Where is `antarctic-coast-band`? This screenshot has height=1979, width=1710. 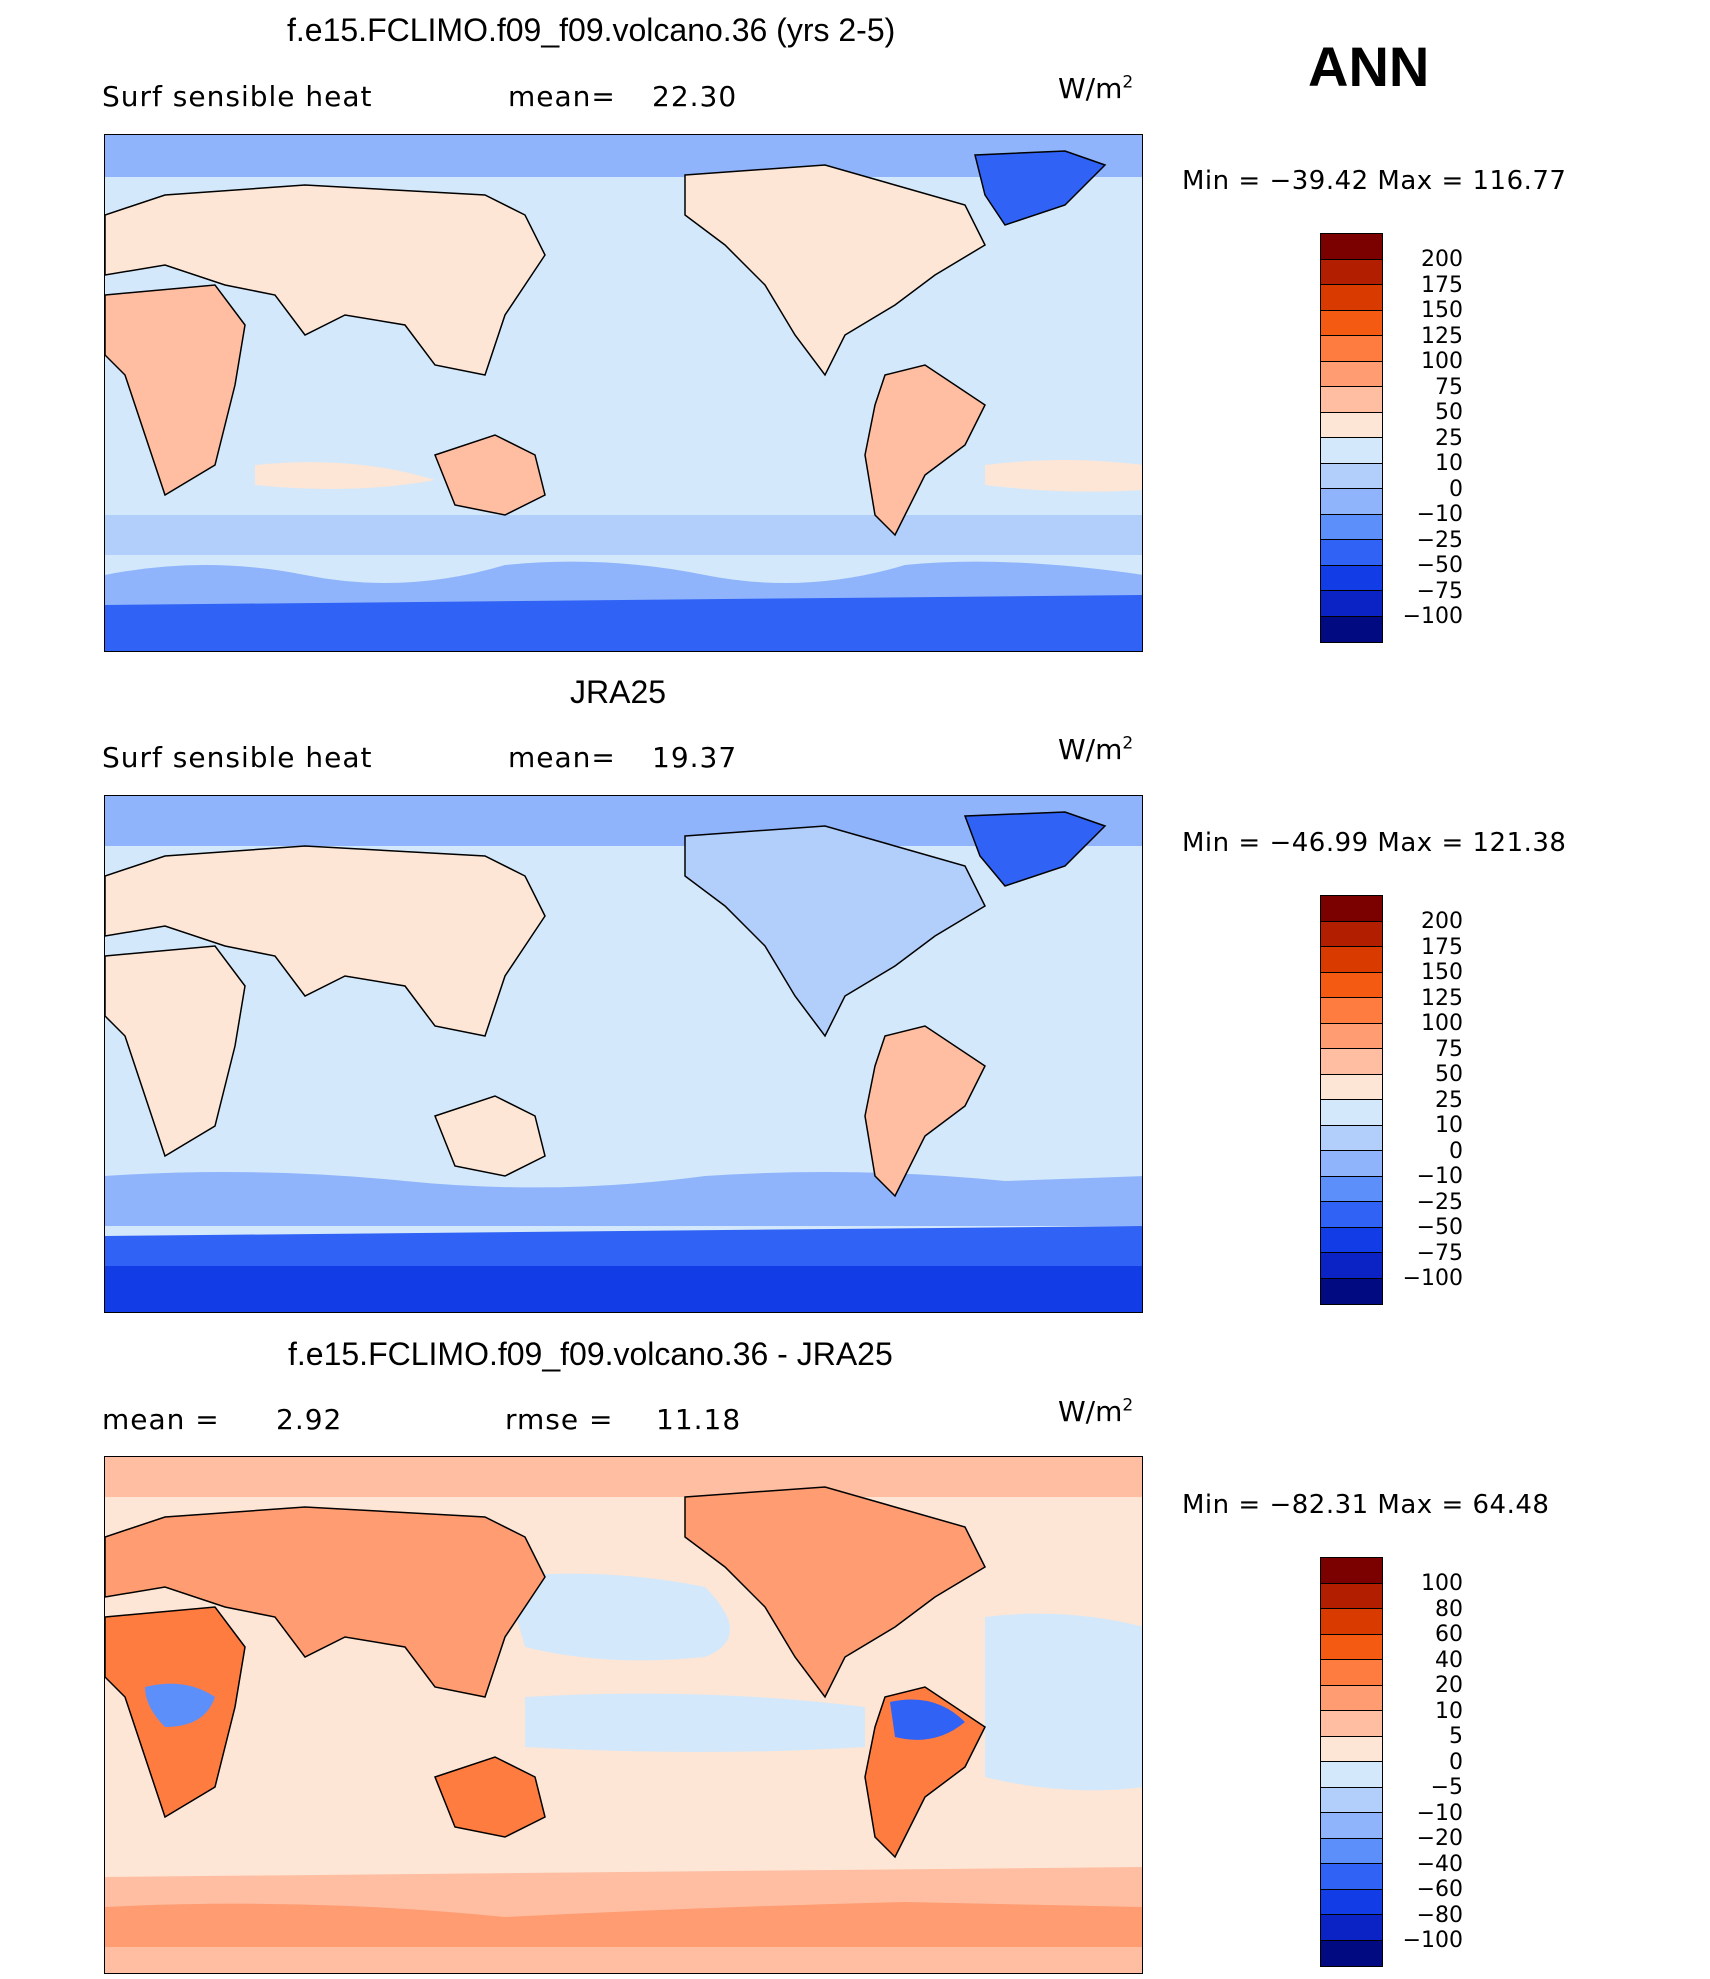
antarctic-coast-band is located at coordinates (623, 1924).